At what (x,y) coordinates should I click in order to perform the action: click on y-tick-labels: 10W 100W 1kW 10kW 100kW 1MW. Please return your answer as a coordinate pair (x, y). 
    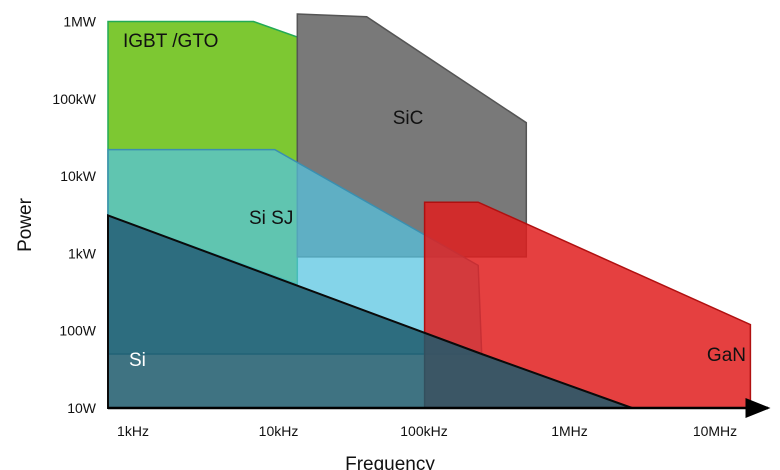
    Looking at the image, I should click on (74, 215).